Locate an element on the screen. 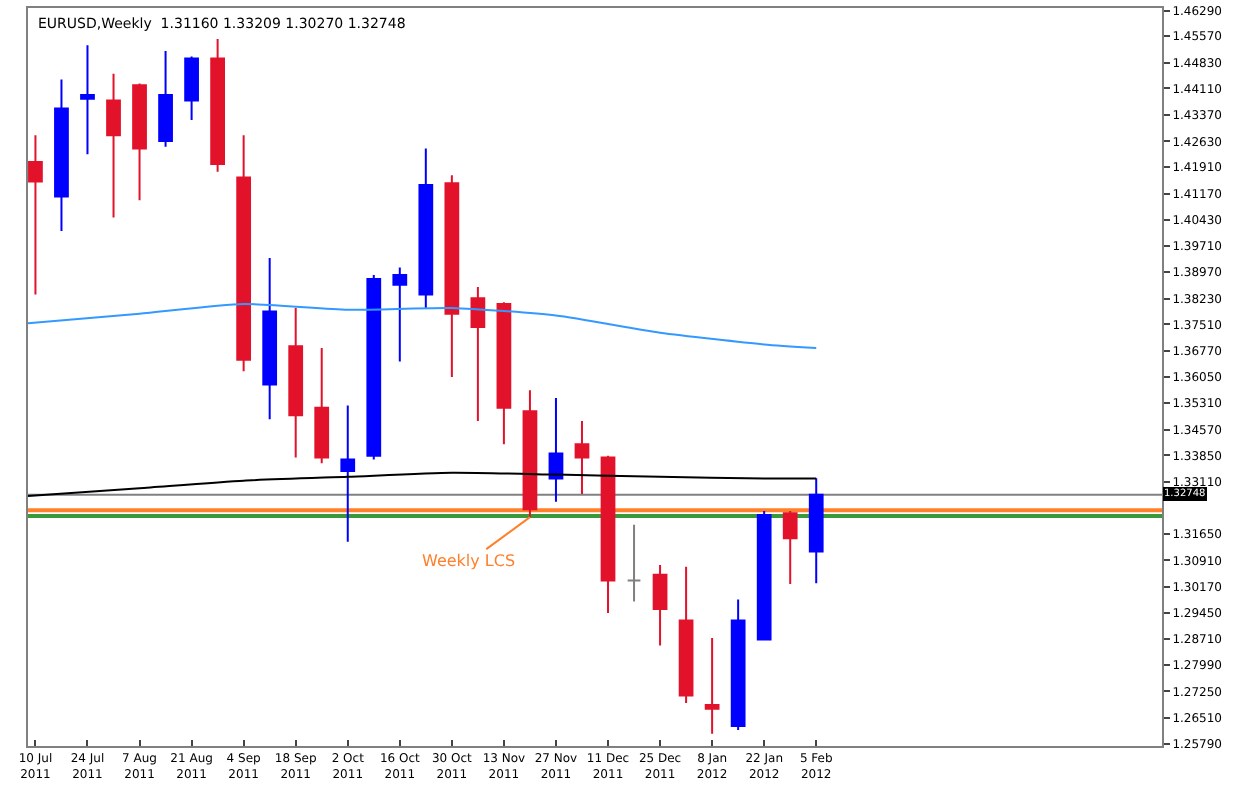 This screenshot has width=1250, height=790. annotation: Weekly LCS is located at coordinates (469, 561).